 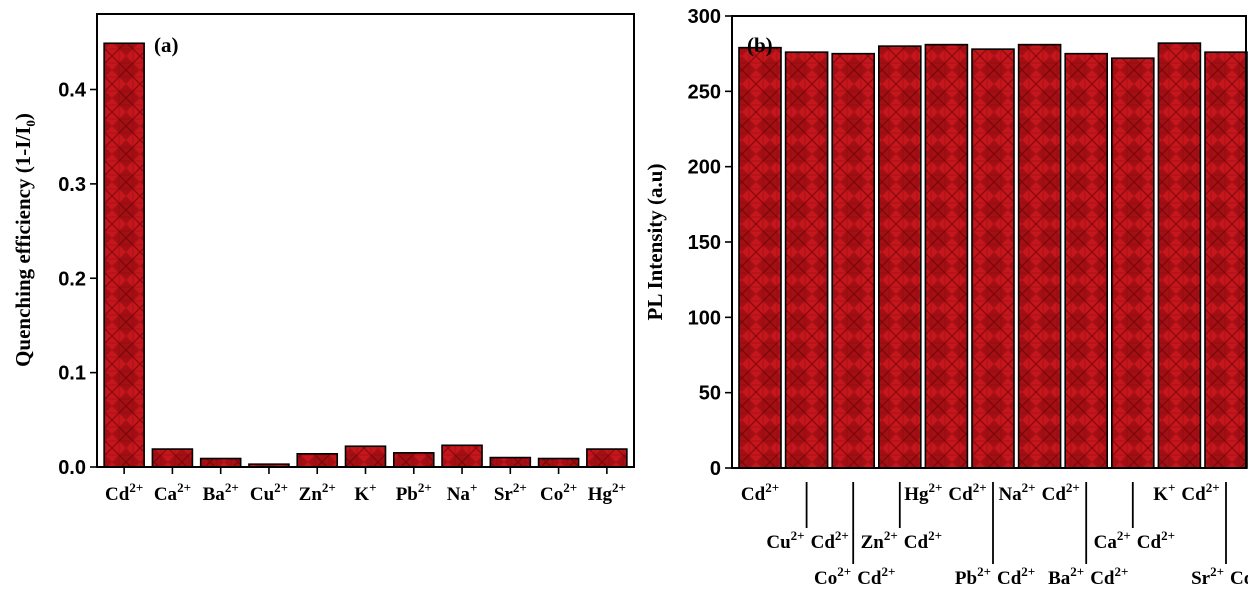 I want to click on panel-b-xtick-label-k-cd-first: K+, so click(x=1164, y=492).